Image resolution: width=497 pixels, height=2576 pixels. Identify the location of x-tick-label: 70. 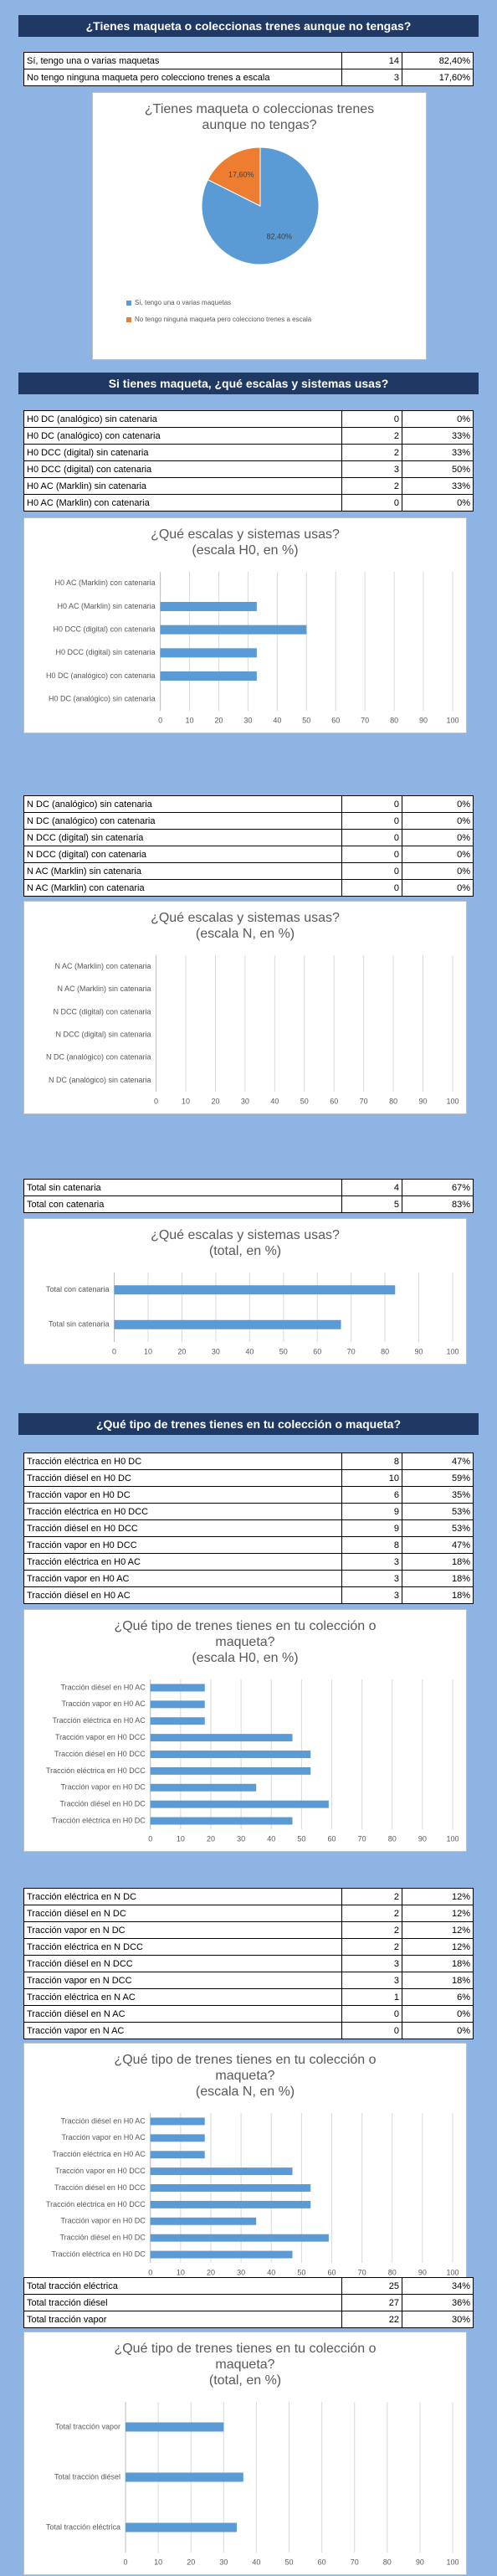
(362, 1838).